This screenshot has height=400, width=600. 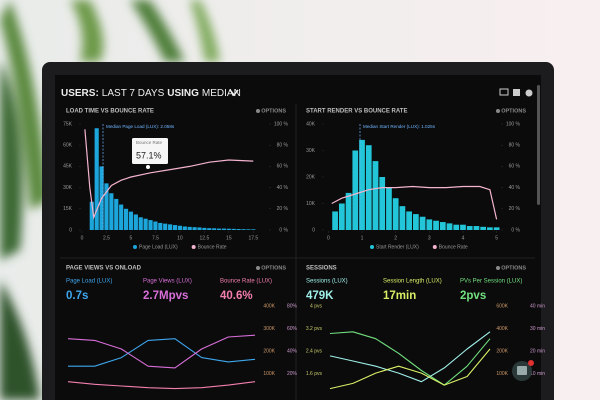 What do you see at coordinates (399, 126) in the screenshot?
I see `median-annotation: Median Start Render (LUX): 1.025s` at bounding box center [399, 126].